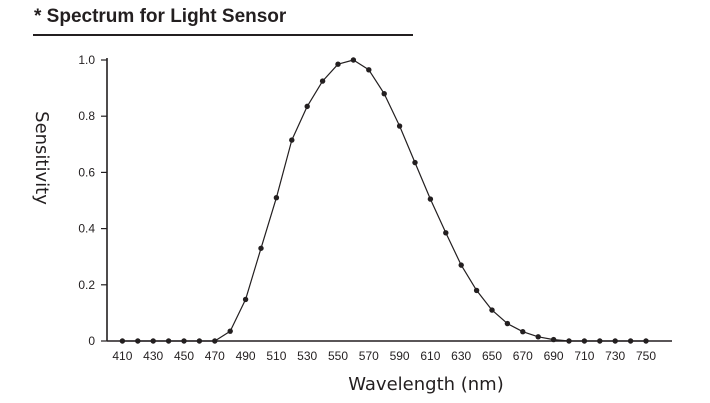 The width and height of the screenshot is (710, 403). What do you see at coordinates (86, 172) in the screenshot?
I see `y-tick-label: 0.6` at bounding box center [86, 172].